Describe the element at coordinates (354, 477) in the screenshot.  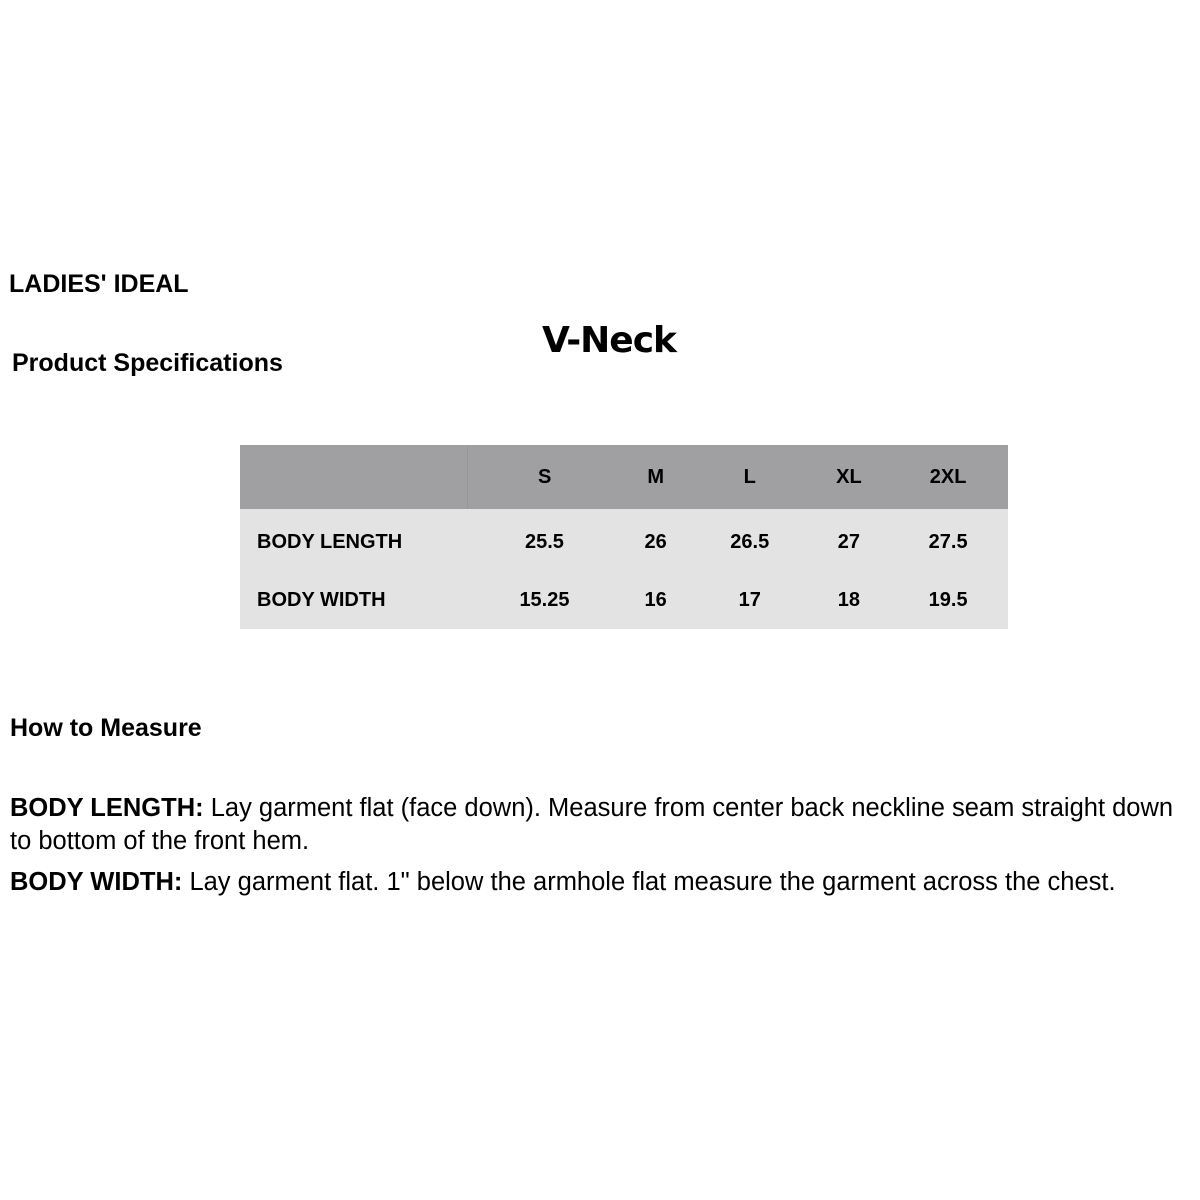
I see `header-empty-cell` at that location.